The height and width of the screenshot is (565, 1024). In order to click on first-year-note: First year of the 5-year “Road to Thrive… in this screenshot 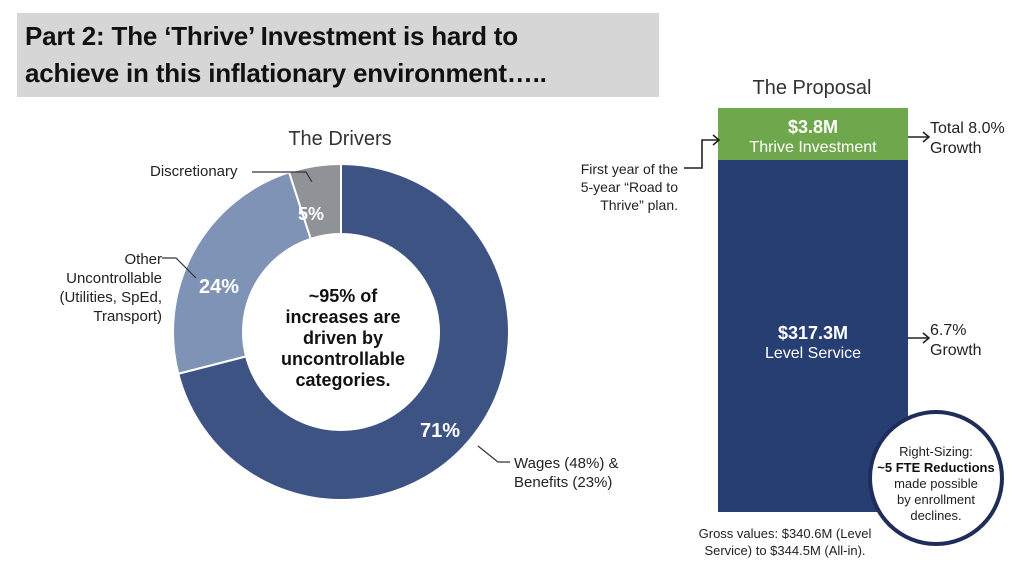, I will do `click(629, 187)`.